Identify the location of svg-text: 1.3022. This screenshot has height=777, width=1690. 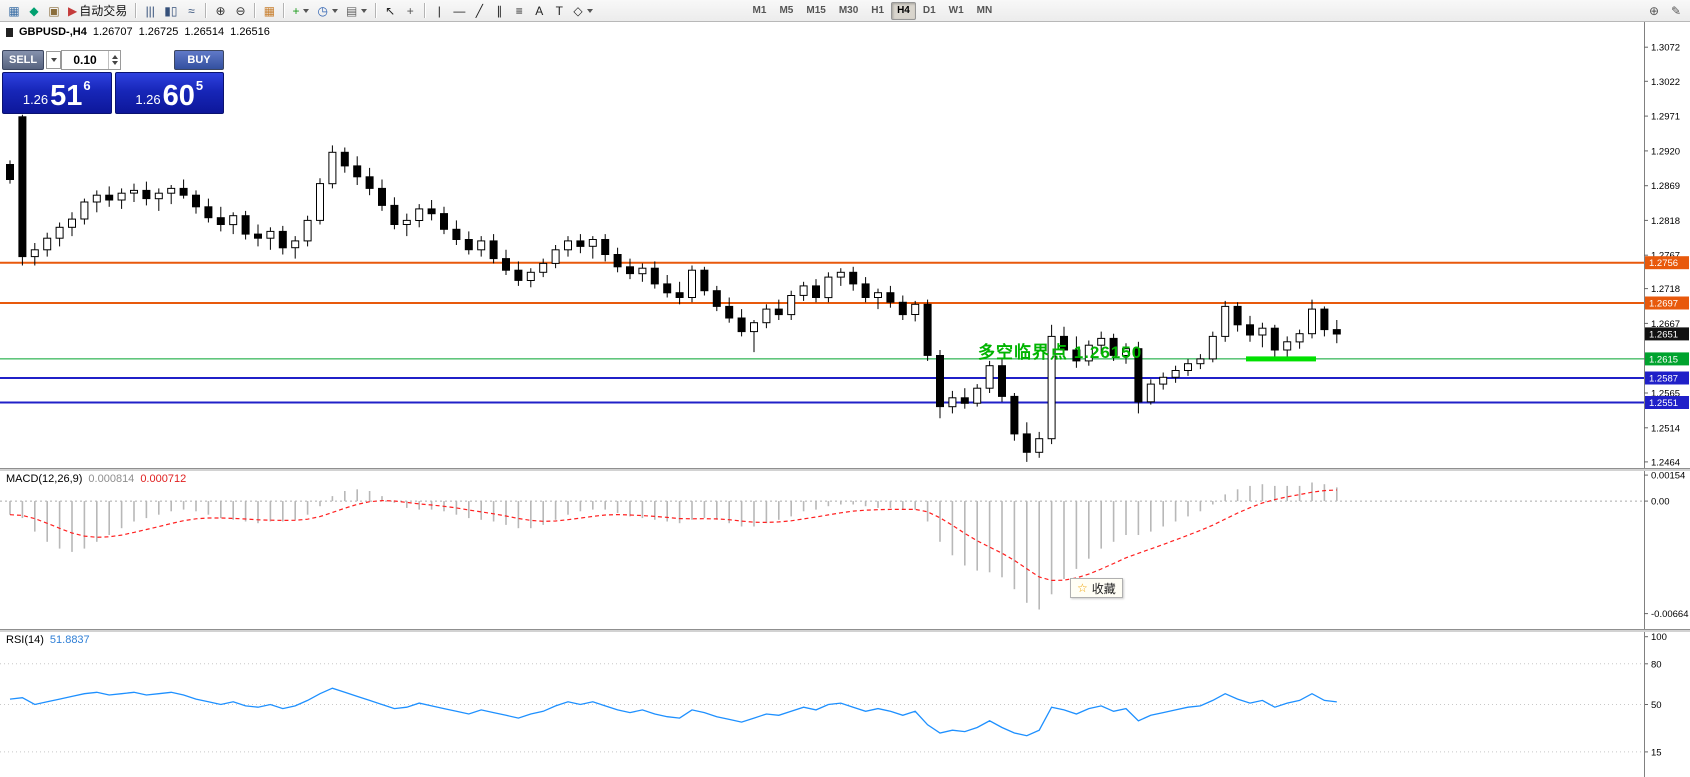
(1665, 82).